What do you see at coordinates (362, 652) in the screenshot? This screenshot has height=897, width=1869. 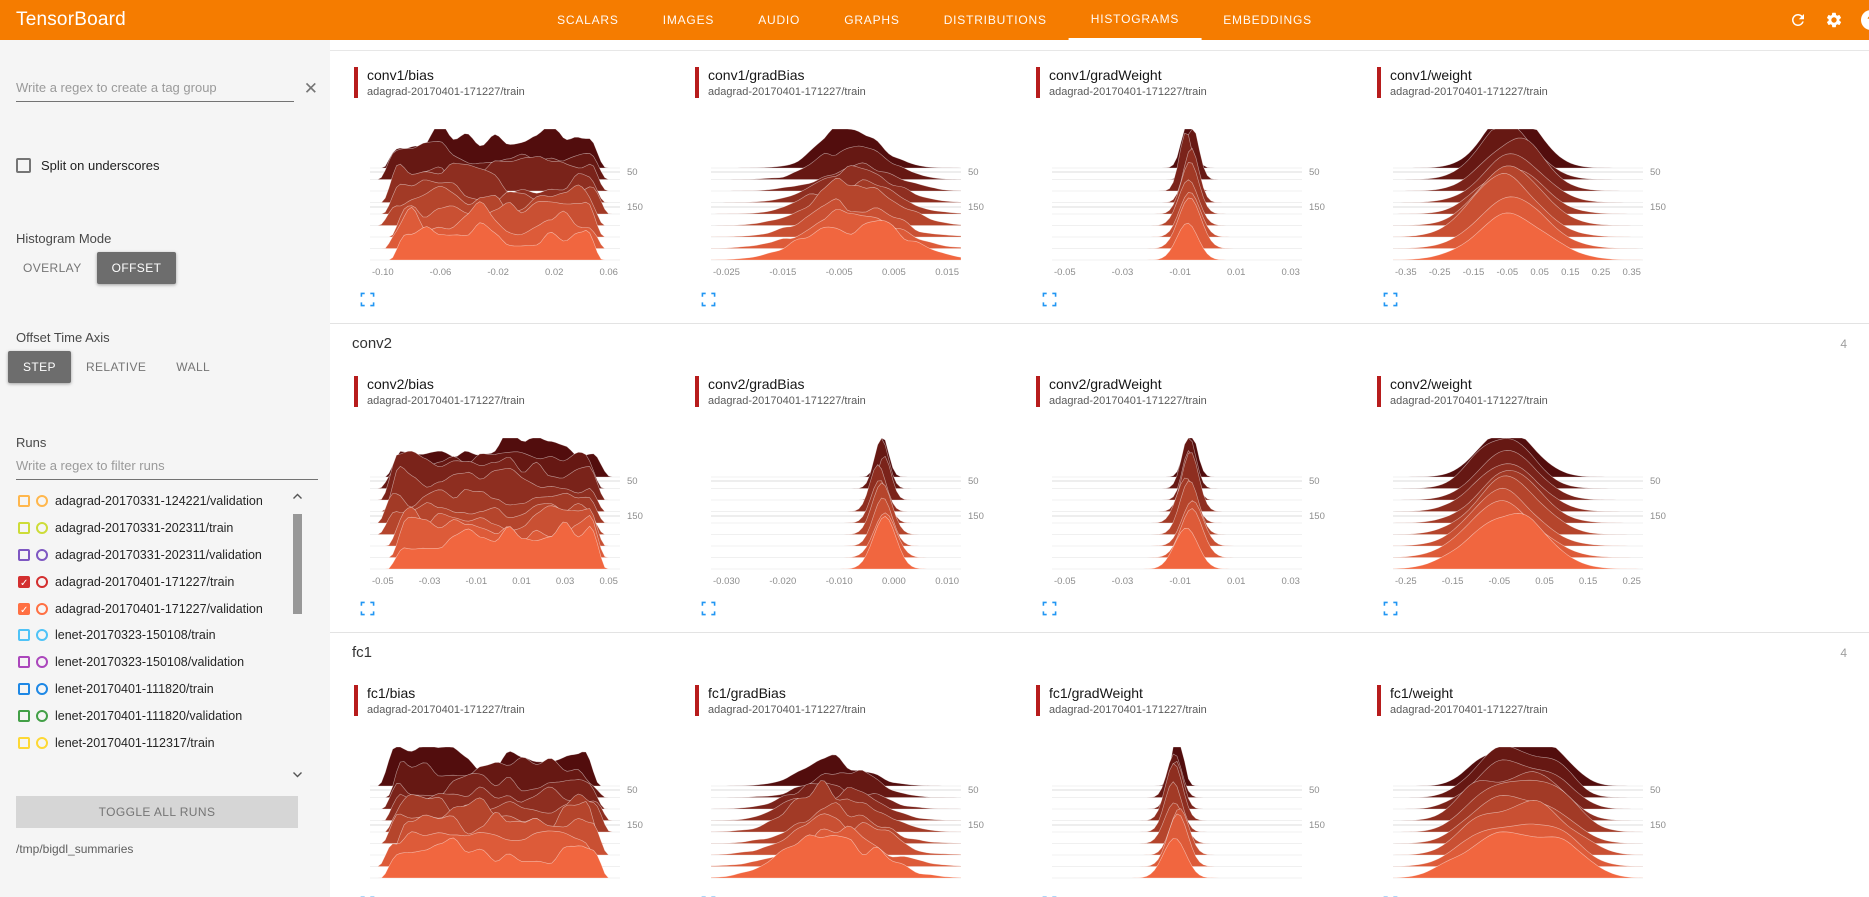 I see `section-name: fc1` at bounding box center [362, 652].